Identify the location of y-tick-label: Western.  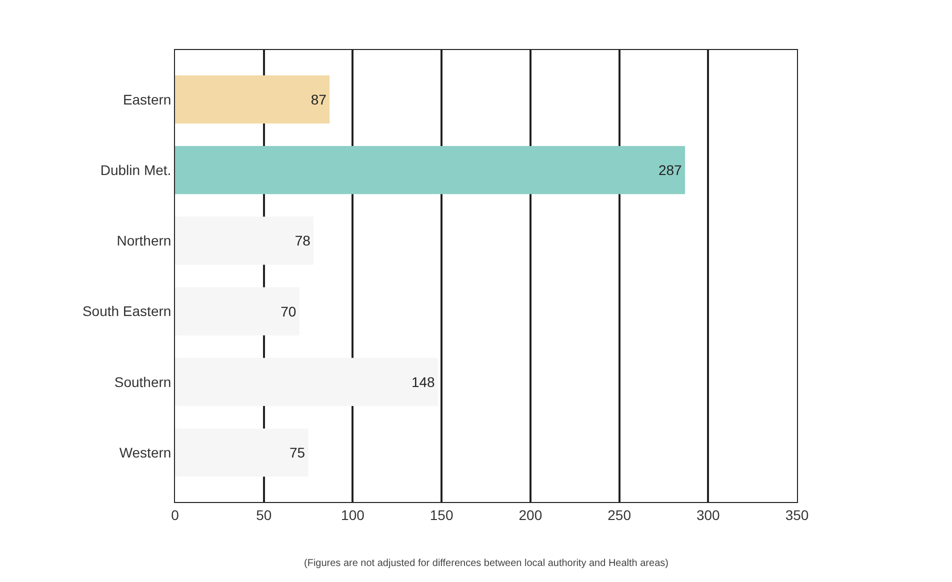
(145, 452).